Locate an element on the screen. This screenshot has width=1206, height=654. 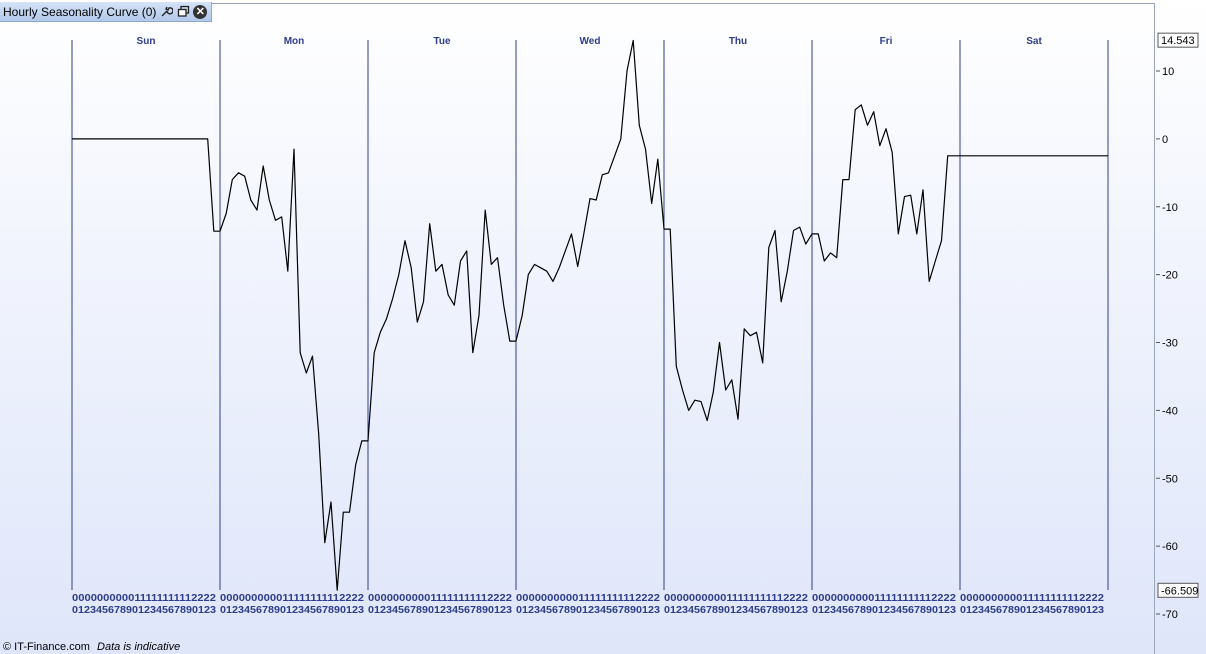
day-label: Fri is located at coordinates (886, 41).